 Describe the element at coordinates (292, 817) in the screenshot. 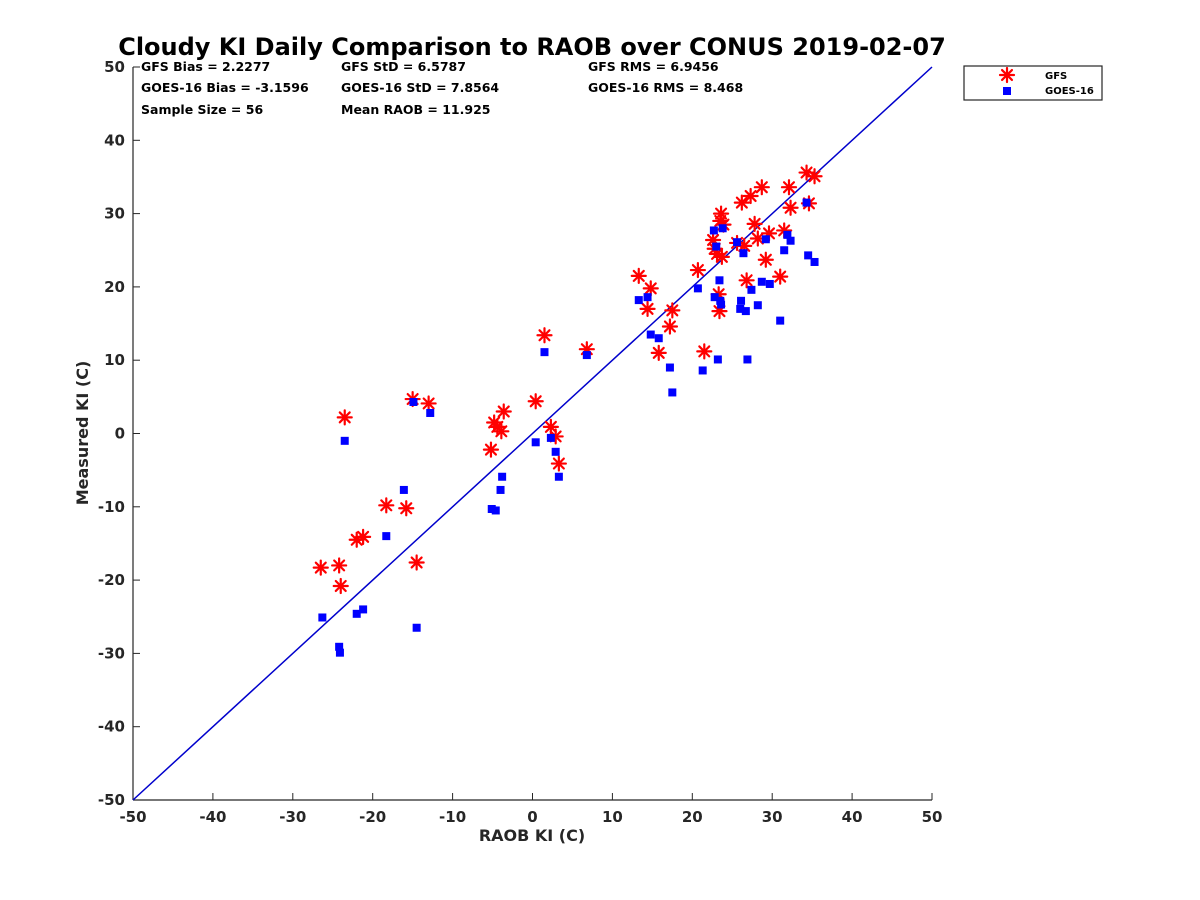

I see `x-tick-label: -30` at that location.